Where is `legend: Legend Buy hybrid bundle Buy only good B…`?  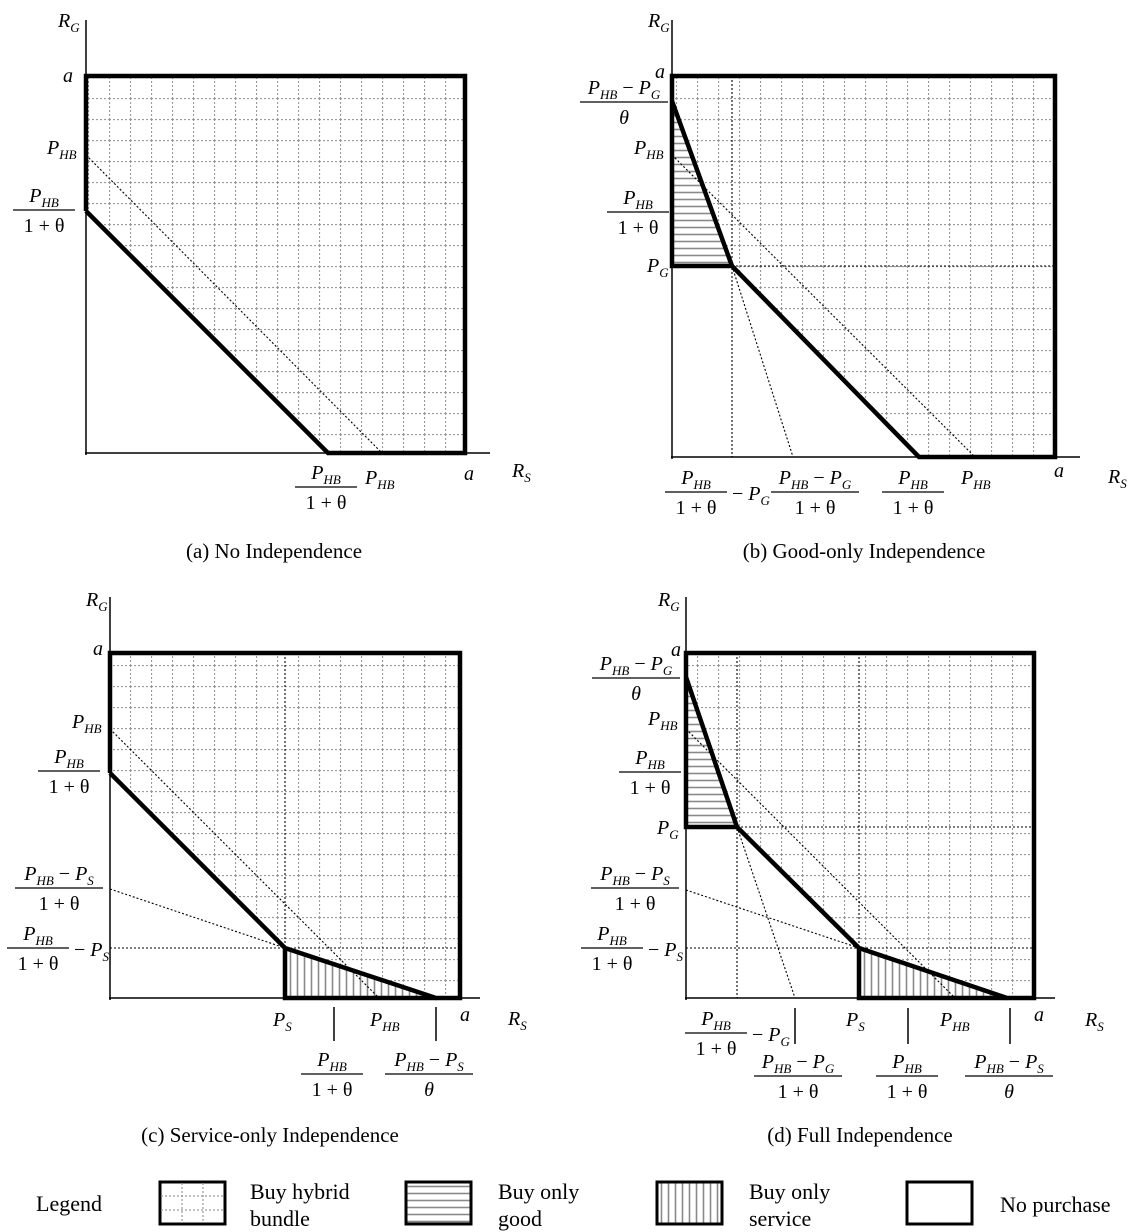
legend: Legend Buy hybrid bundle Buy only good B… is located at coordinates (573, 1205).